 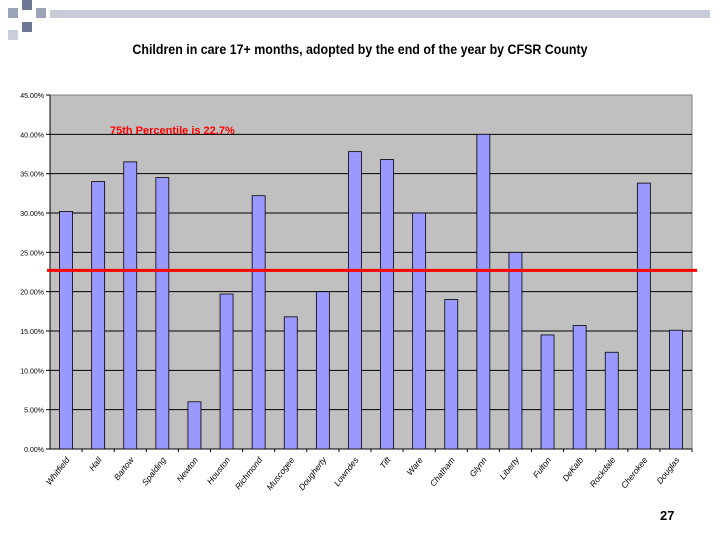 I want to click on corner-decoration, so click(x=359, y=20).